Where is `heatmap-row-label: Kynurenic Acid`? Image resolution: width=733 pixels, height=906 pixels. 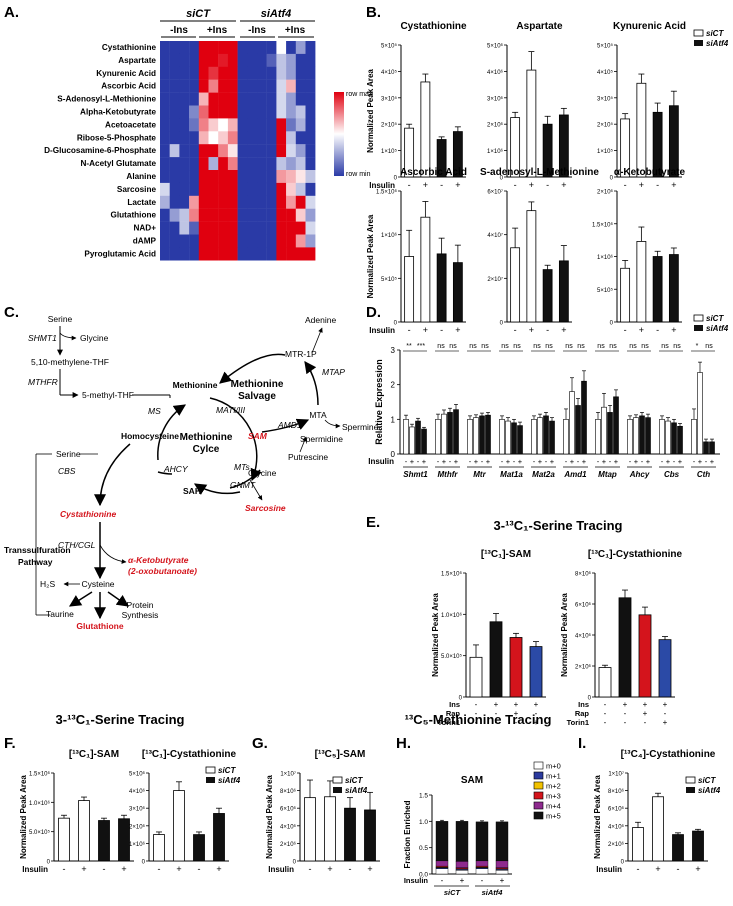
heatmap-row-label: Kynurenic Acid is located at coordinates (126, 73).